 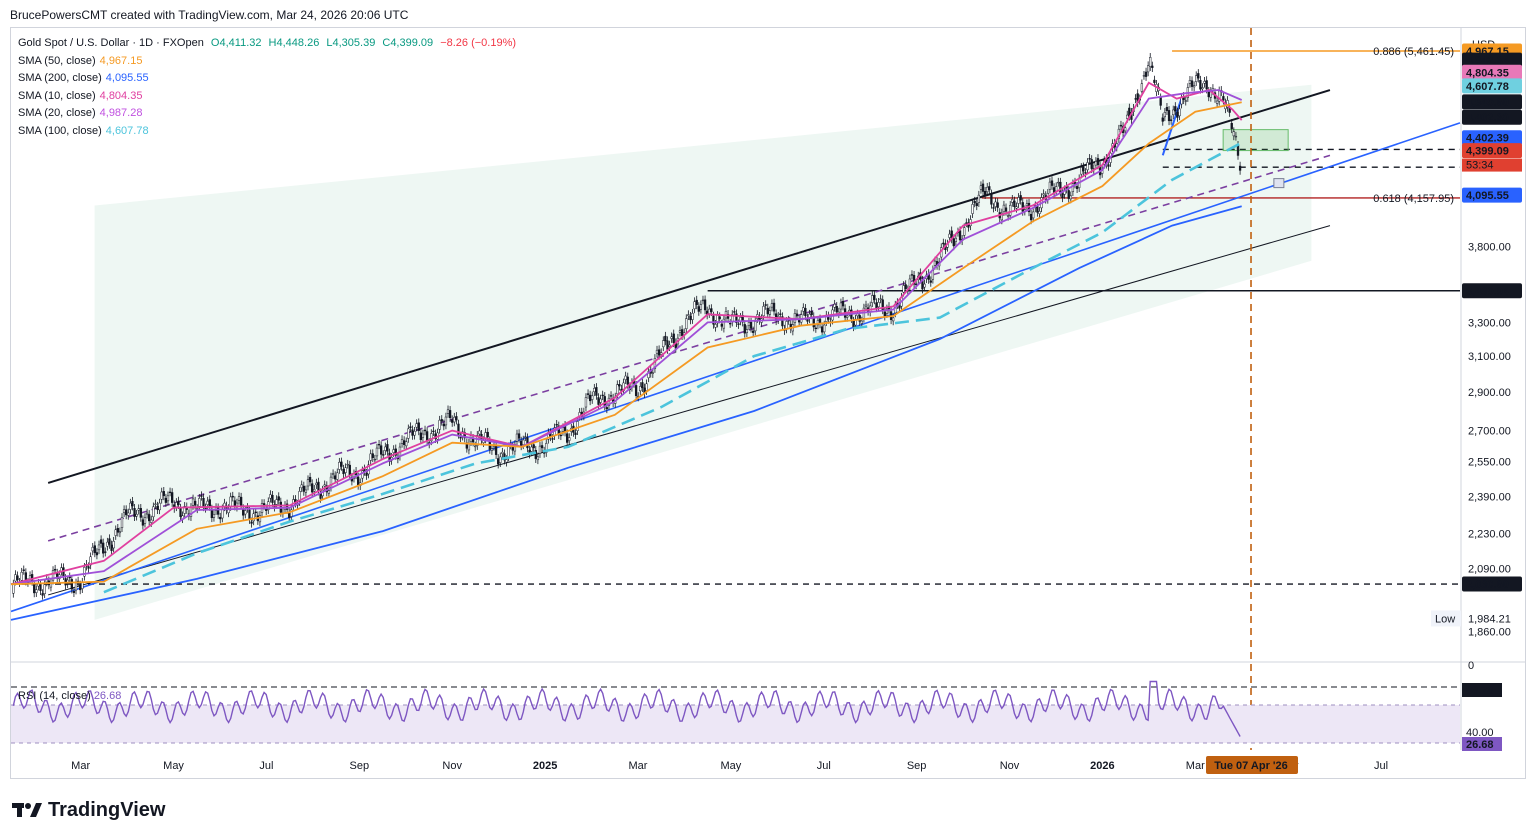 What do you see at coordinates (88, 810) in the screenshot?
I see `tradingview-logo: TradingView` at bounding box center [88, 810].